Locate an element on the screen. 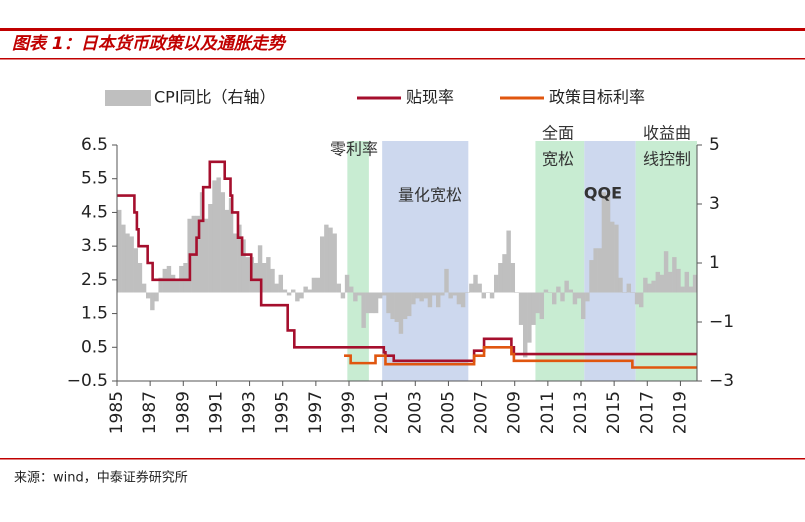  region-label: 零利率 is located at coordinates (354, 149).